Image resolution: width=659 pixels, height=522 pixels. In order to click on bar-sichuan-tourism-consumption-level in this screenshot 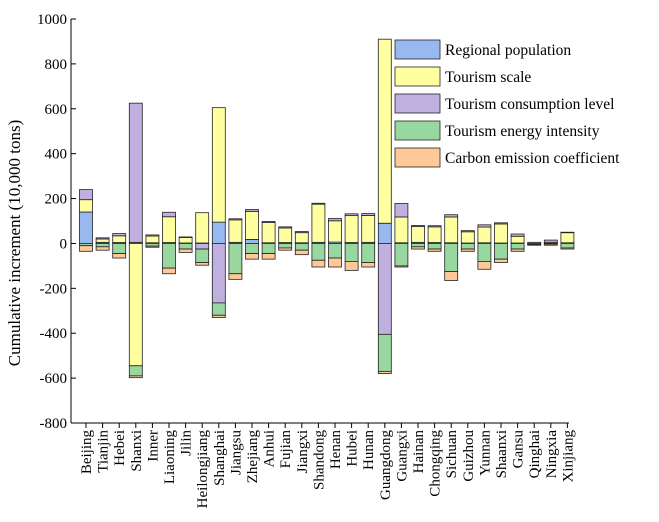, I will do `click(451, 216)`.